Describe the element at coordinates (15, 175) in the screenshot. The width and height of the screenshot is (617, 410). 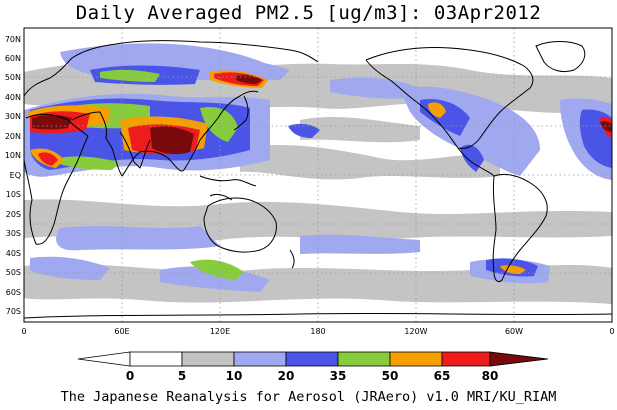
I see `lat-label: EQ` at that location.